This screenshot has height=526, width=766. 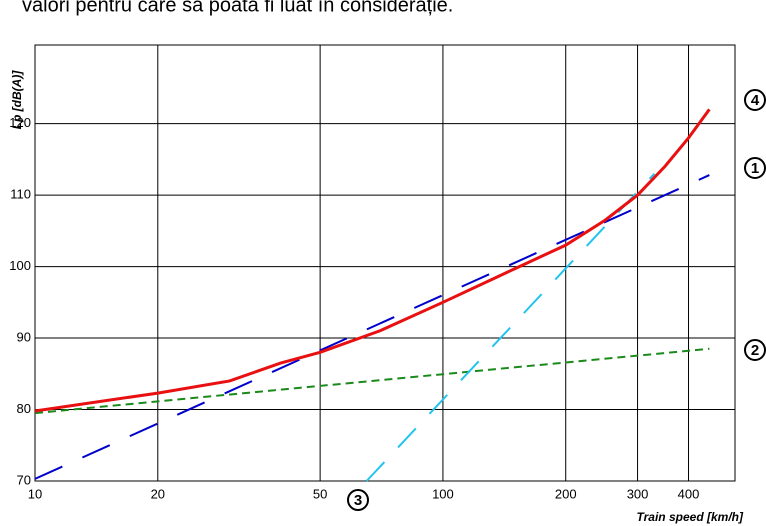 I want to click on y-tick-label: 100, so click(x=20, y=265).